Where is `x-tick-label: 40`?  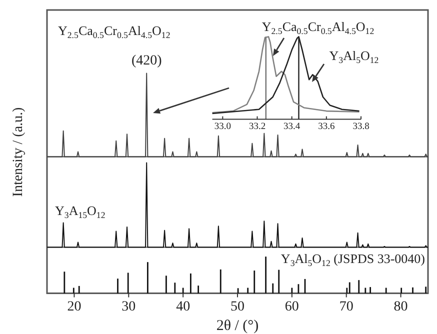 x-tick-label: 40 is located at coordinates (183, 306).